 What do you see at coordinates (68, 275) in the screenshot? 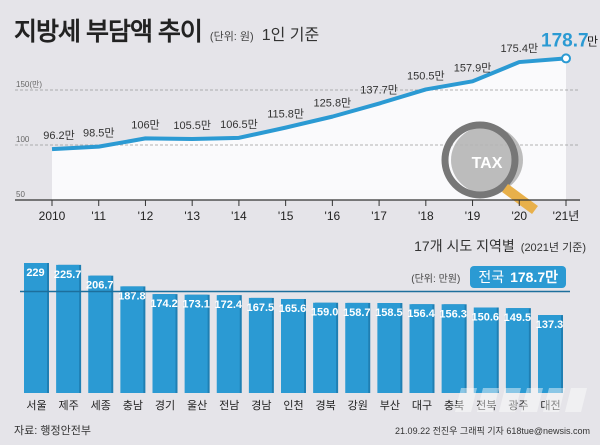
I see `bar-value-label: 225.7` at bounding box center [68, 275].